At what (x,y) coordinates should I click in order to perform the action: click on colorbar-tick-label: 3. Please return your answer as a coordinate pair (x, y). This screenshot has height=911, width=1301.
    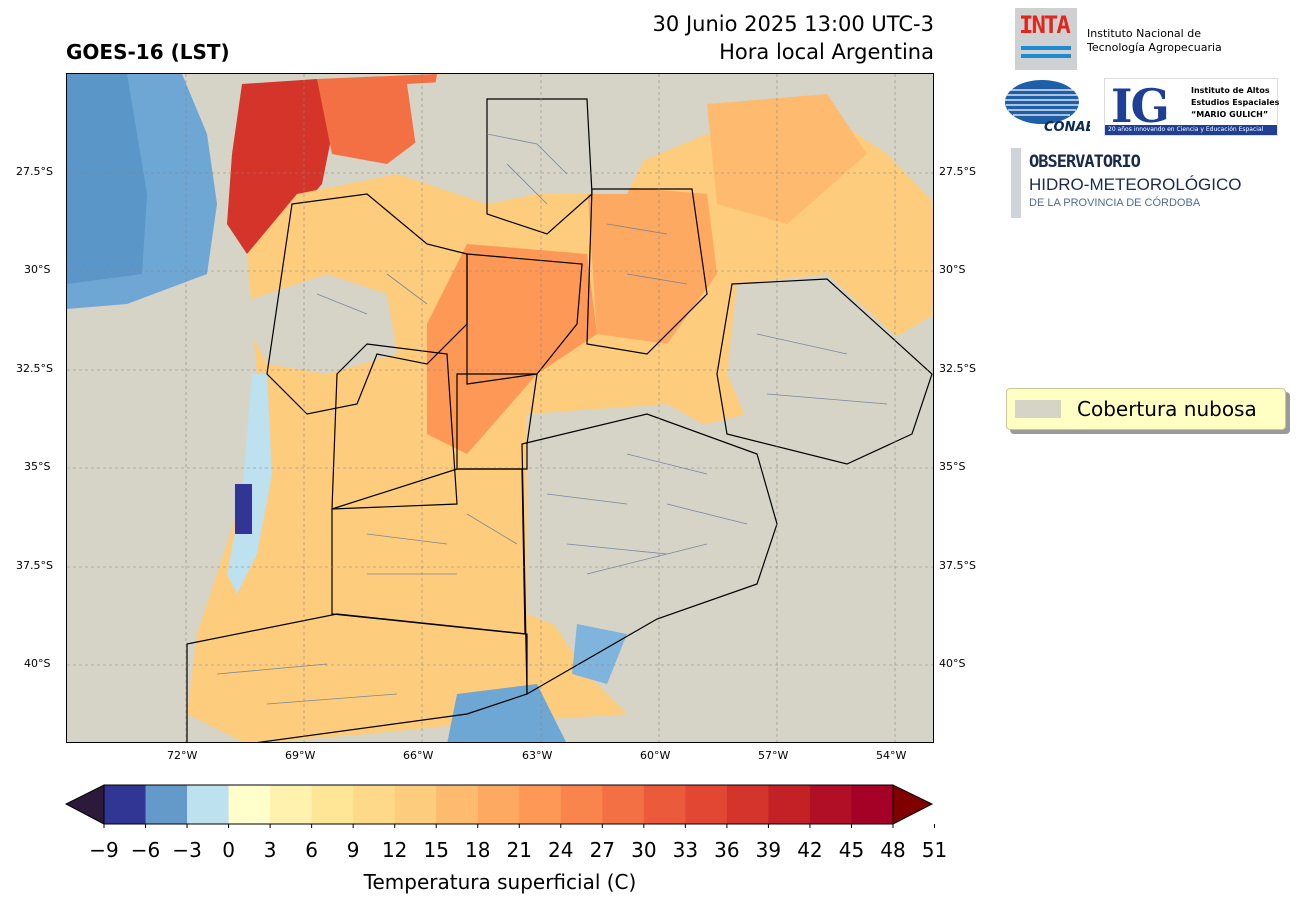
    Looking at the image, I should click on (270, 850).